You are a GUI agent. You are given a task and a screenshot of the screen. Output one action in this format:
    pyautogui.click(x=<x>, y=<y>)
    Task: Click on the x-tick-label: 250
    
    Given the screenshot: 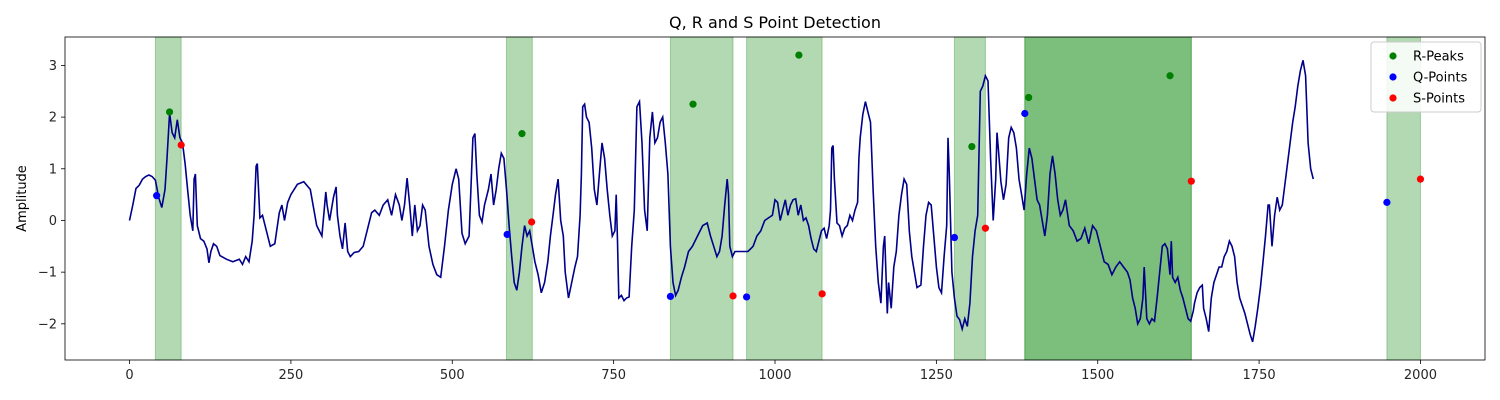 What is the action you would take?
    pyautogui.click(x=290, y=375)
    